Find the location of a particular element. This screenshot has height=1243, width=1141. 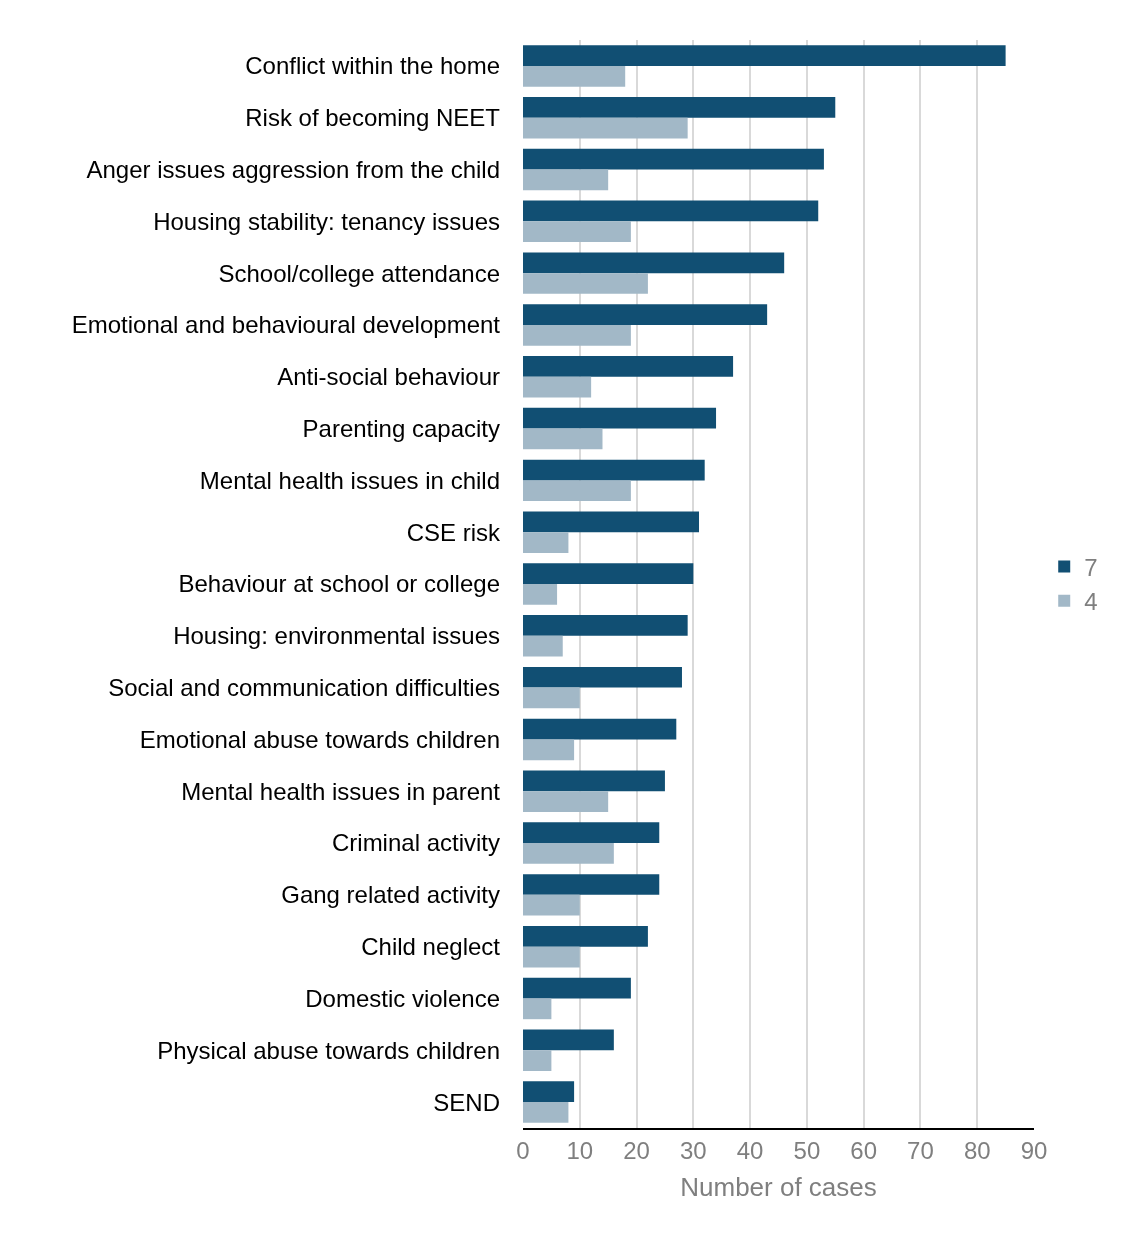

y-tick-label: Domestic violence is located at coordinates (402, 998).